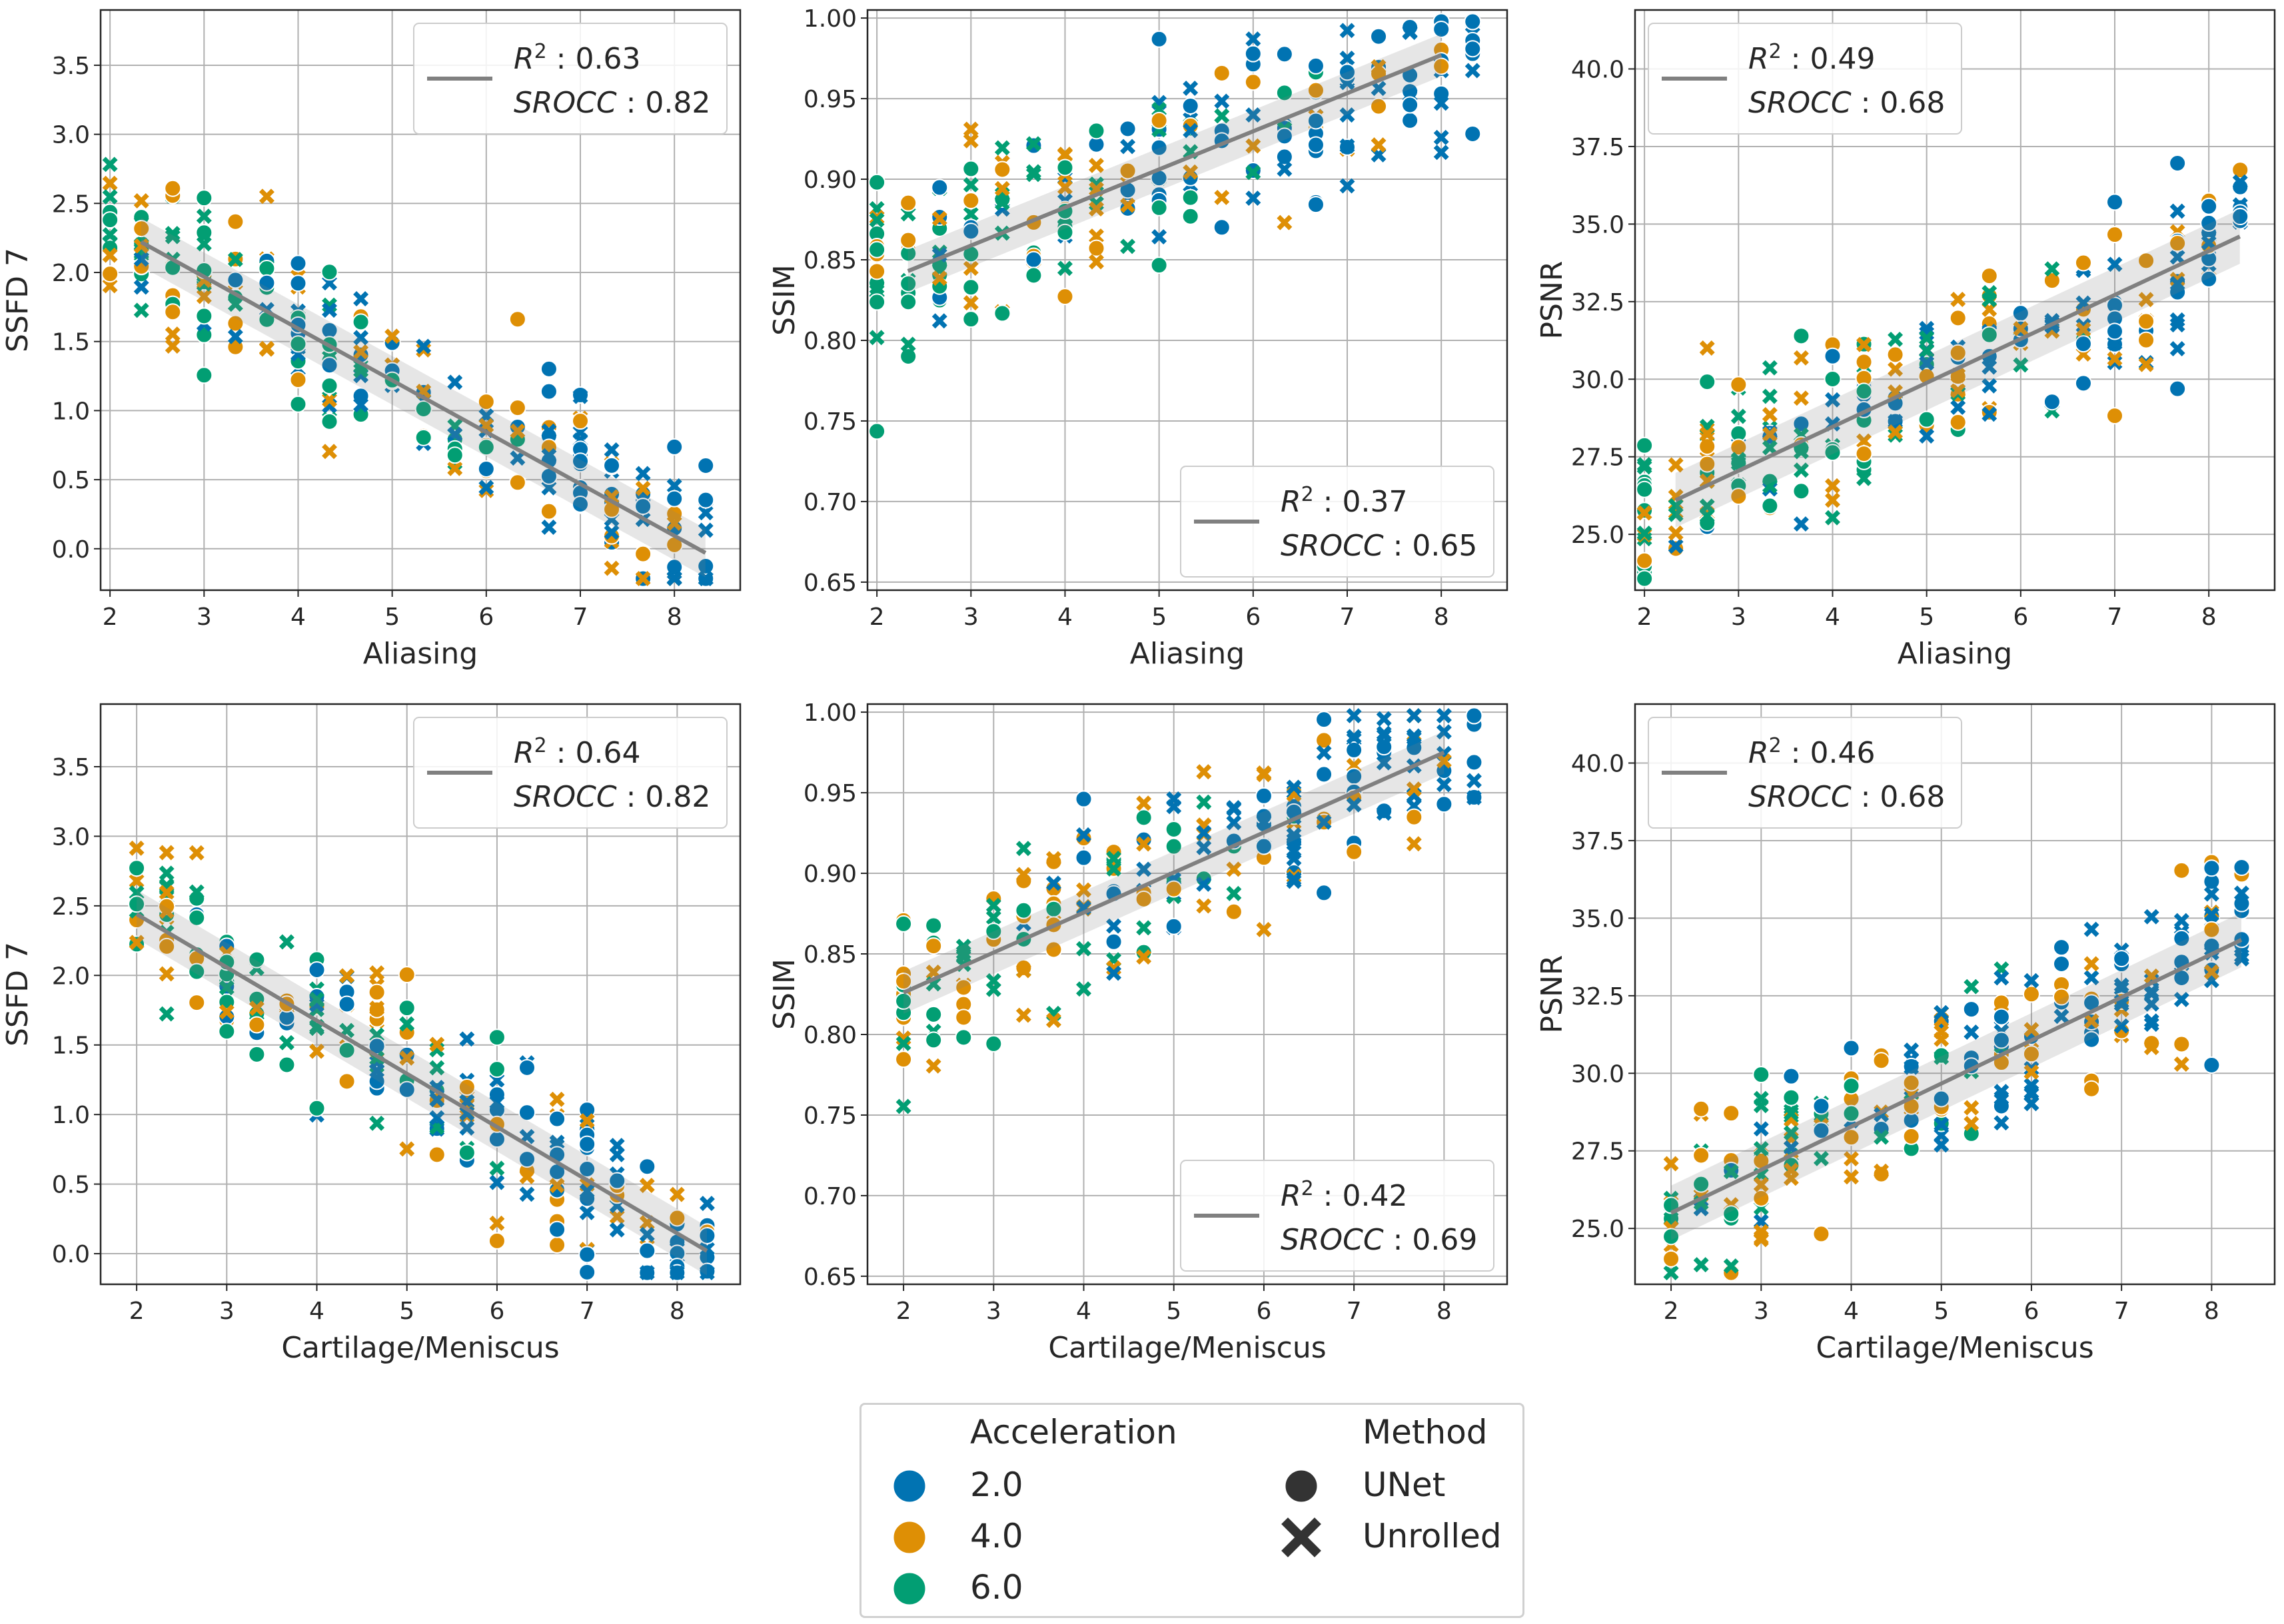 This screenshot has width=2284, height=1624. What do you see at coordinates (1941, 1312) in the screenshot?
I see `x-tick-label: 5` at bounding box center [1941, 1312].